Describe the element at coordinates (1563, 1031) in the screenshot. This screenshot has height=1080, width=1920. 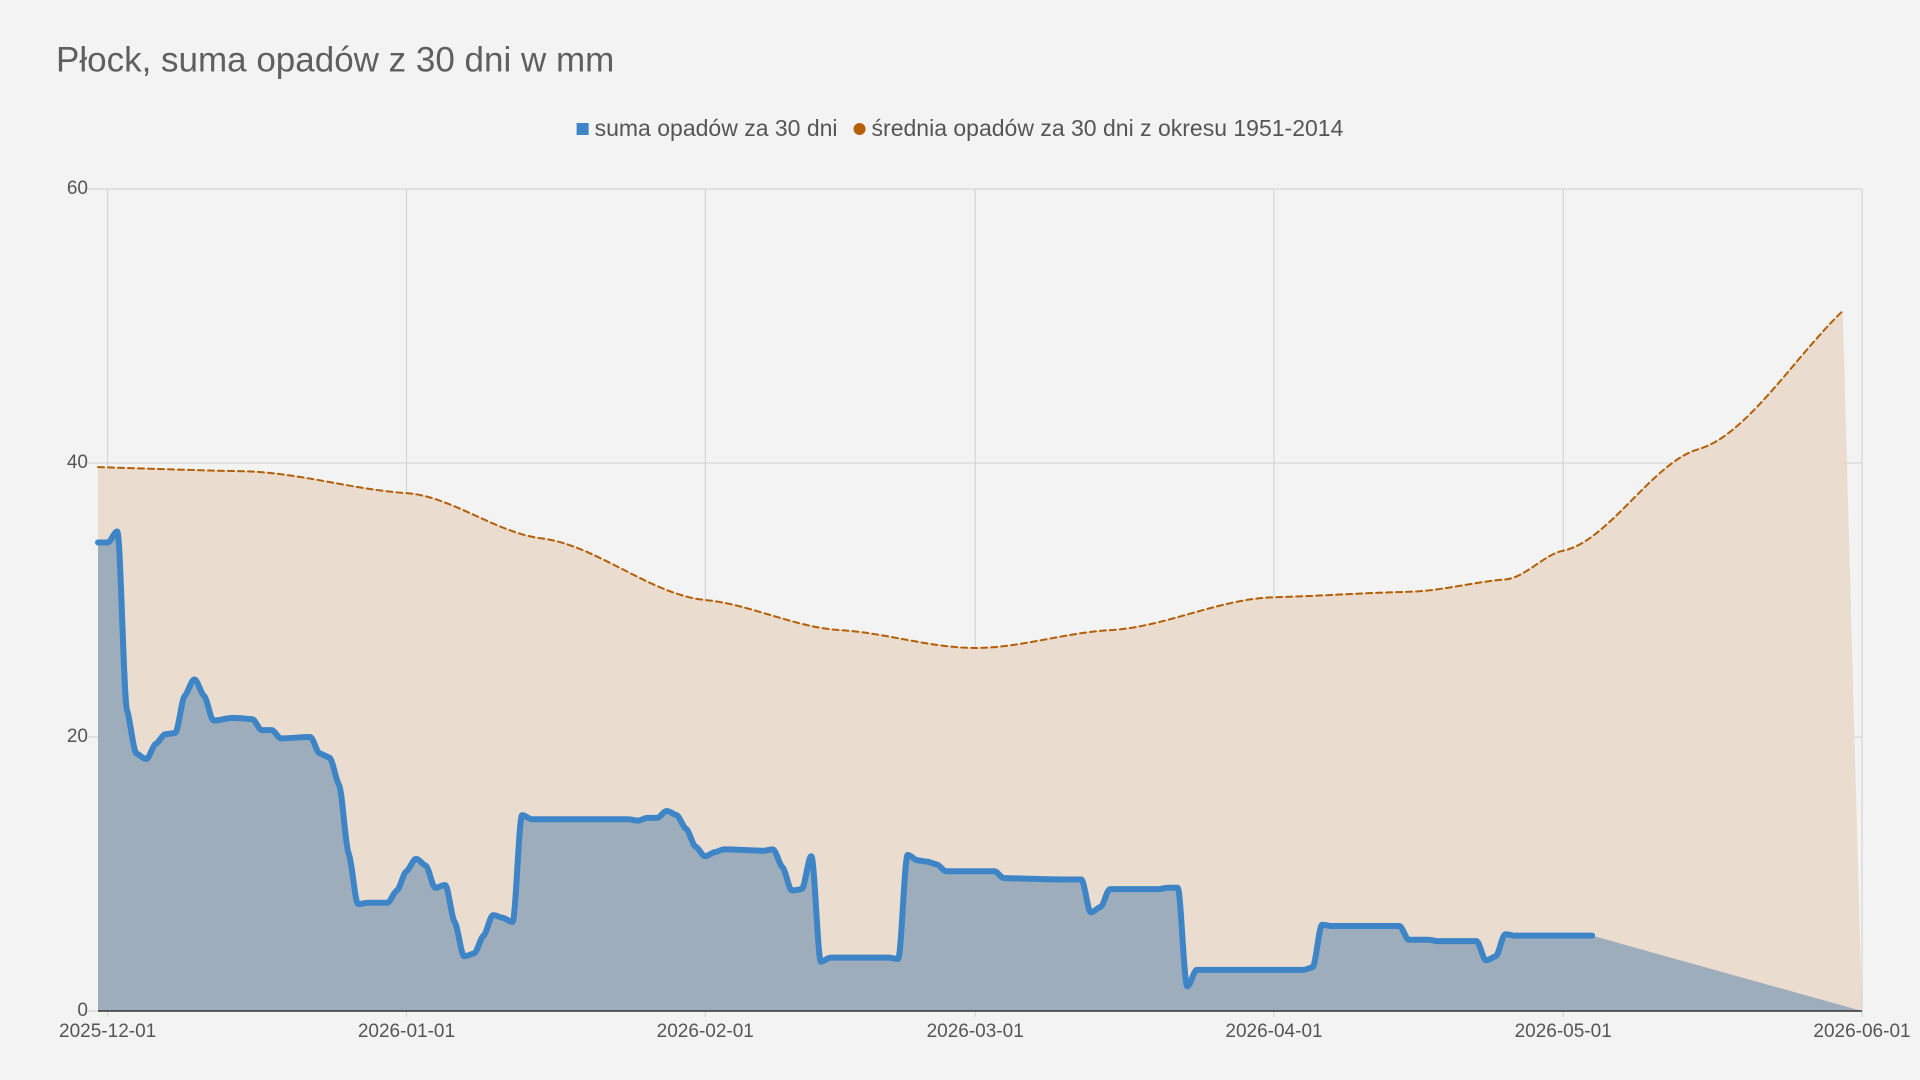
I see `x-tick-label: 2026-05-01` at that location.